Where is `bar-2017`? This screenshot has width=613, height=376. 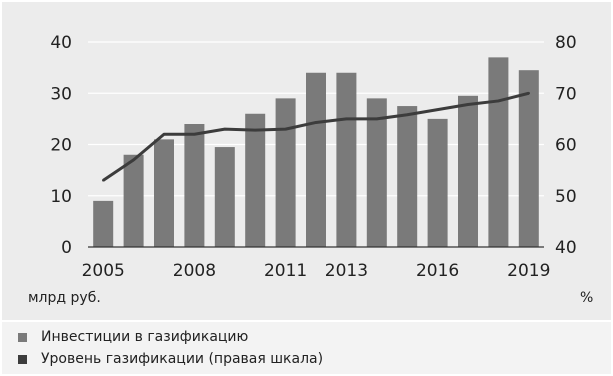 bar-2017 is located at coordinates (468, 171).